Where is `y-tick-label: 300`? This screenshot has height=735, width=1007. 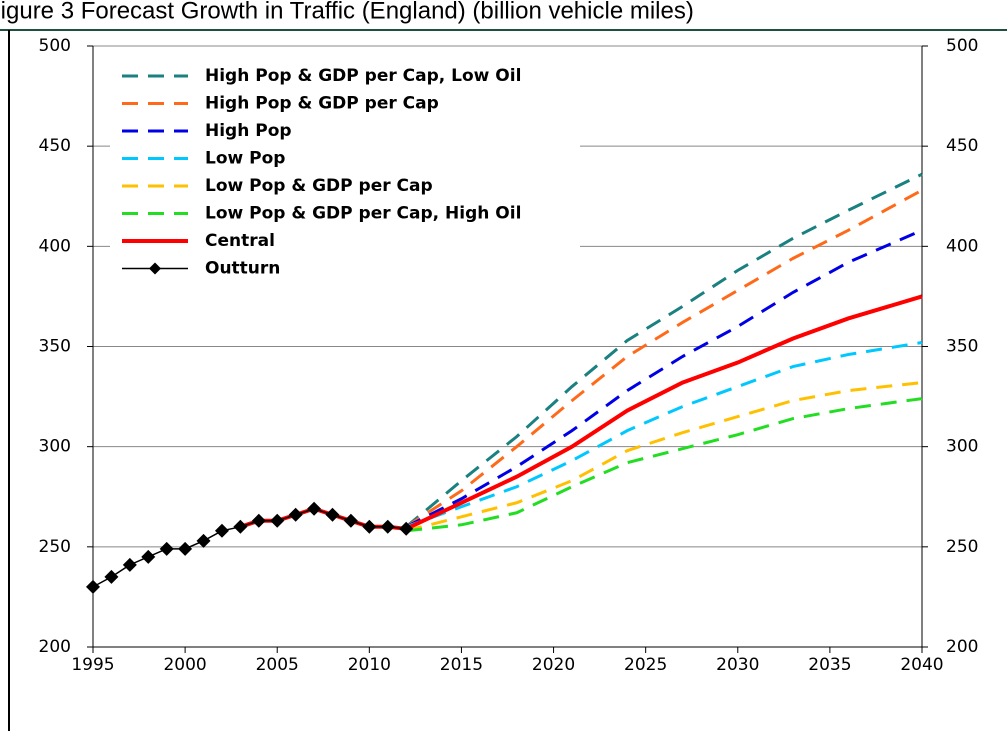
y-tick-label: 300 is located at coordinates (55, 447).